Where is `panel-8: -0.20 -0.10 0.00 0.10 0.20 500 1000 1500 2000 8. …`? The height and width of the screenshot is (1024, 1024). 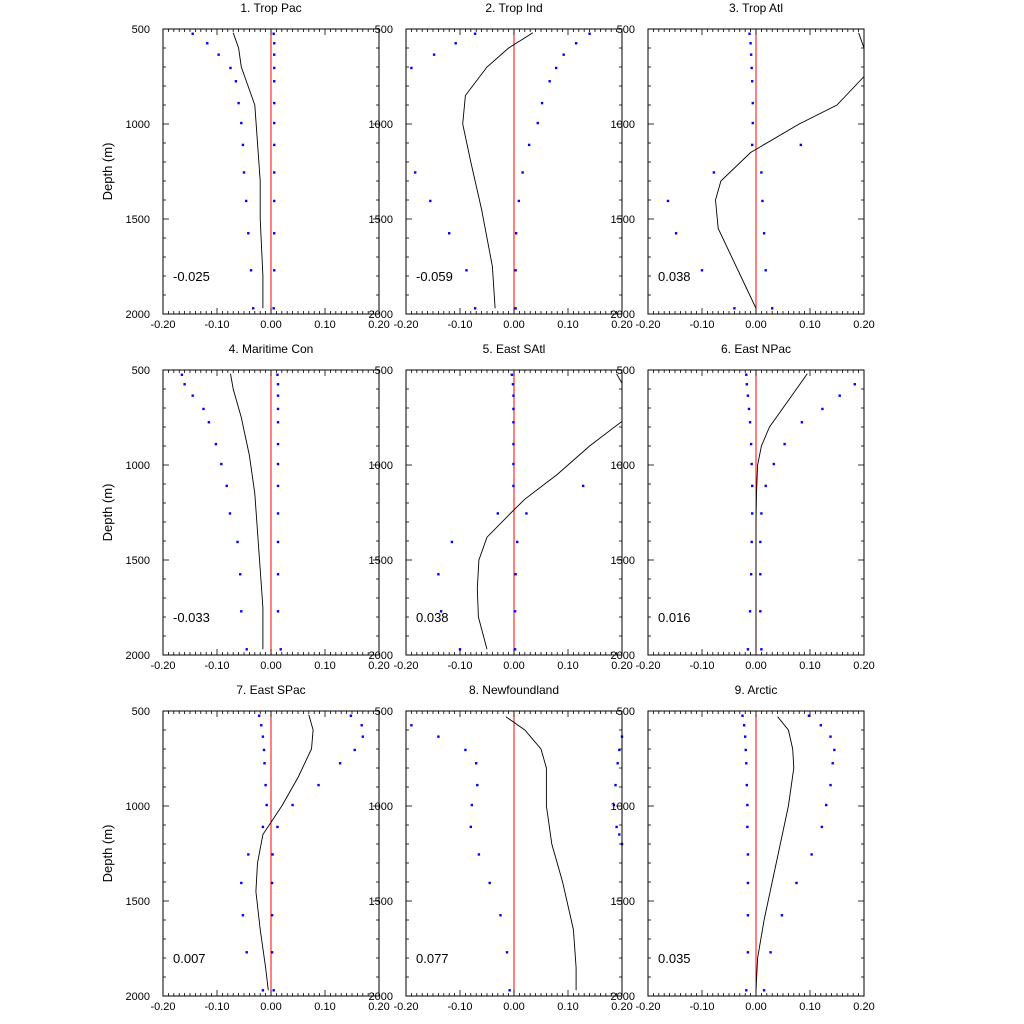
panel-8: -0.20 -0.10 0.00 0.10 0.20 500 1000 1500 2000 8. … is located at coordinates (501, 848).